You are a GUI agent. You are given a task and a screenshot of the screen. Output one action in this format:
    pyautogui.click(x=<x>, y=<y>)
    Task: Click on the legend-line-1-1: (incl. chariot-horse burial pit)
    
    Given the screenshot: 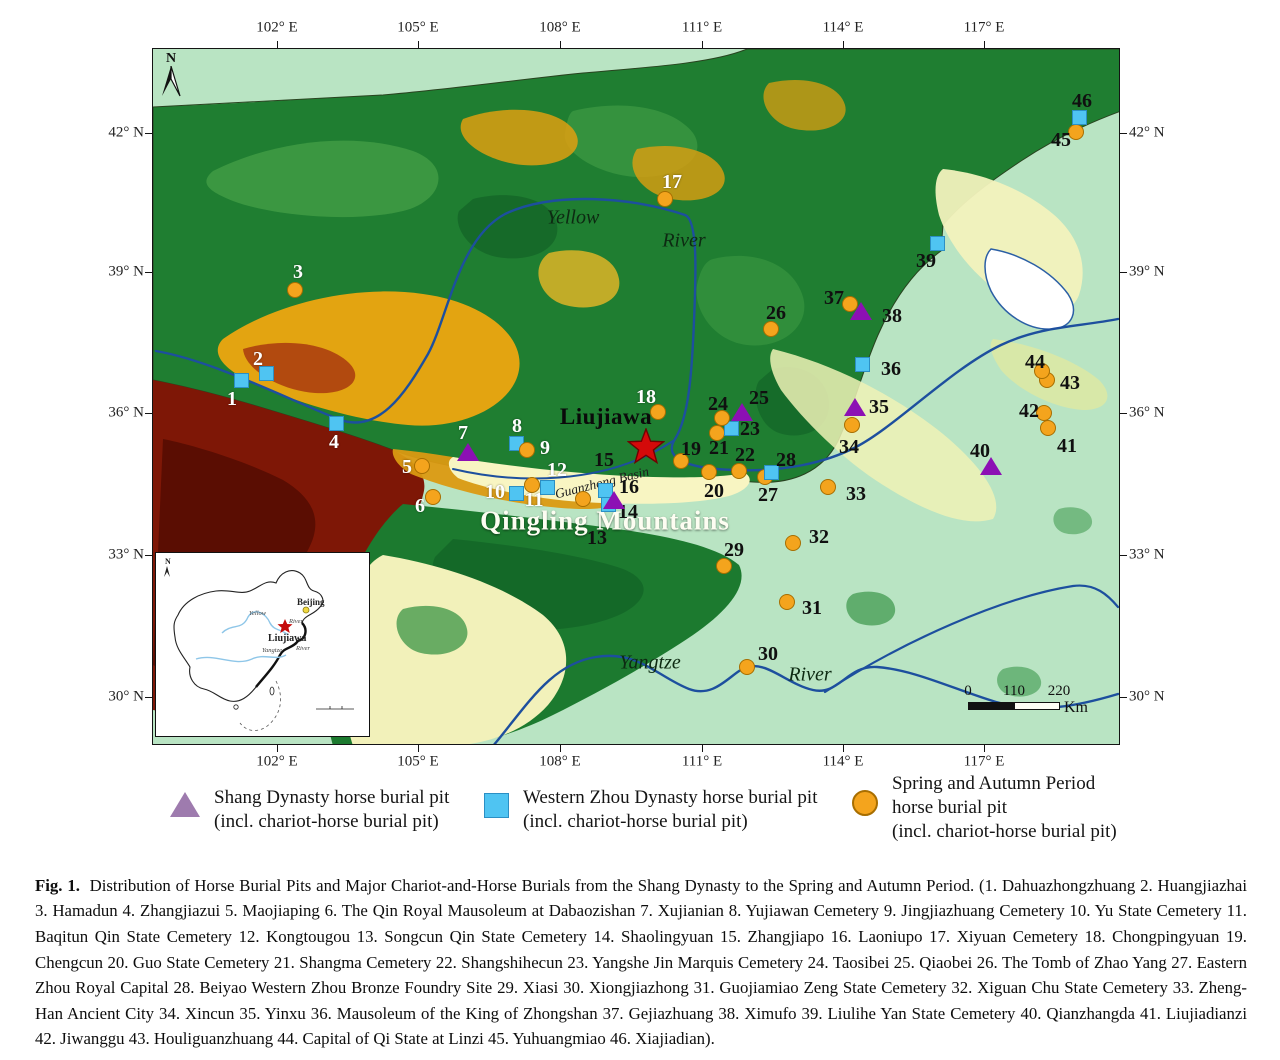 What is the action you would take?
    pyautogui.click(x=635, y=821)
    